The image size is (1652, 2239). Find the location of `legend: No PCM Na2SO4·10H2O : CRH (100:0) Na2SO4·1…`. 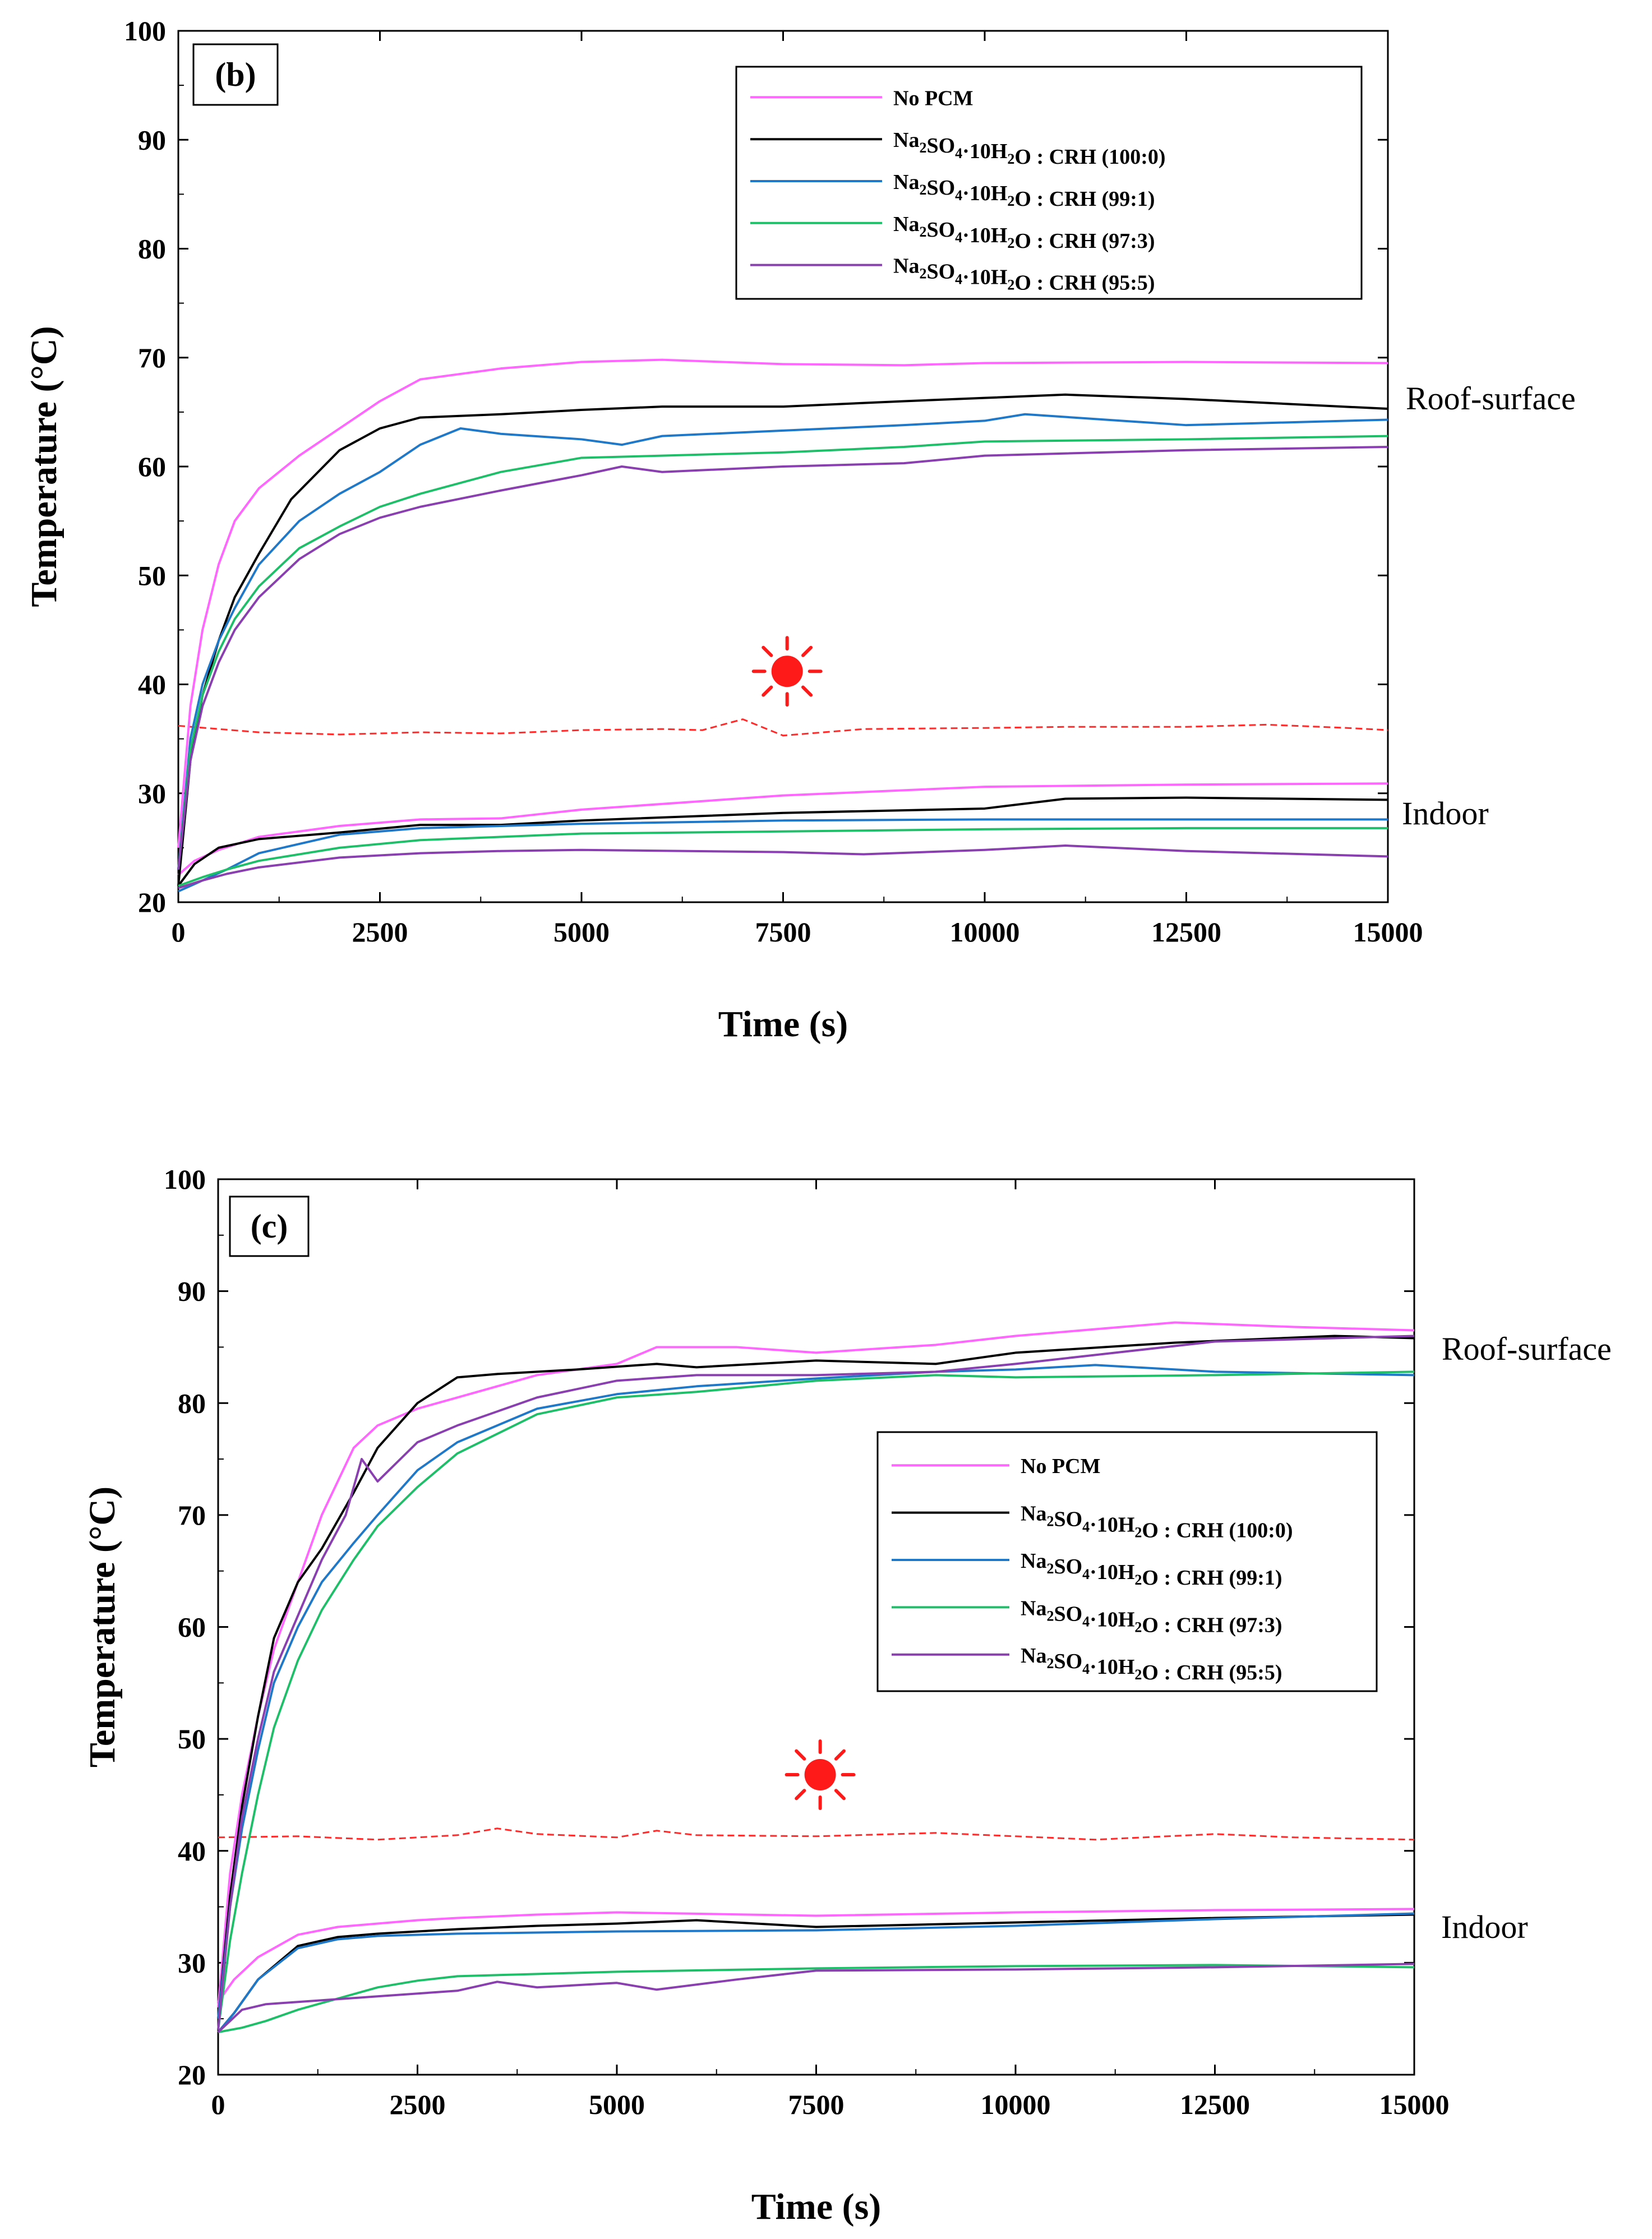

legend: No PCM Na2SO4·10H2O : CRH (100:0) Na2SO4·1… is located at coordinates (1127, 1561).